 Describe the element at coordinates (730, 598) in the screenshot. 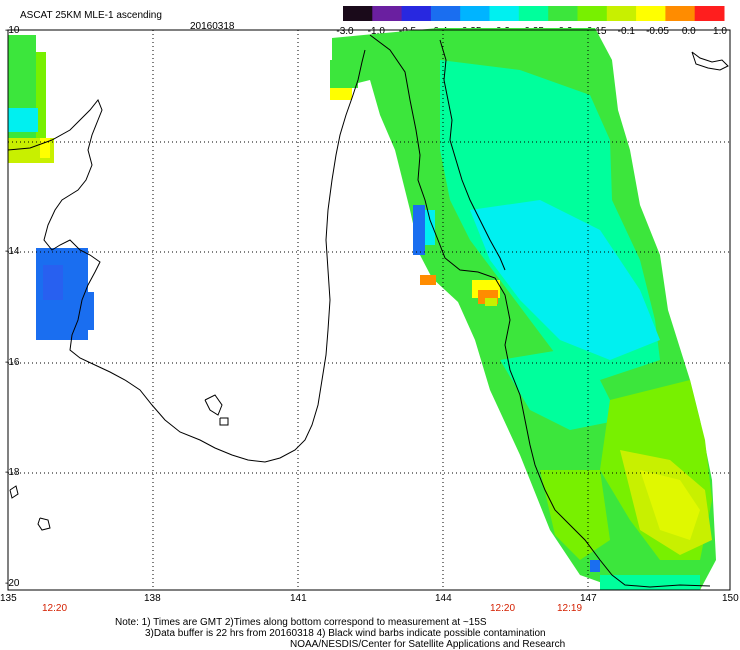

I see `lon-label-150: 150` at that location.